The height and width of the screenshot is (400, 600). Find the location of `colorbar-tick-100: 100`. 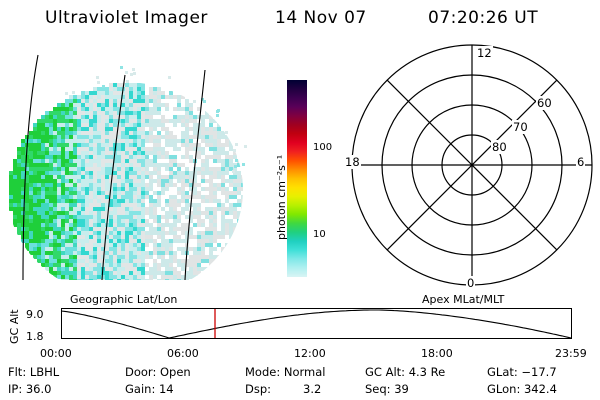

colorbar-tick-100: 100 is located at coordinates (323, 147).